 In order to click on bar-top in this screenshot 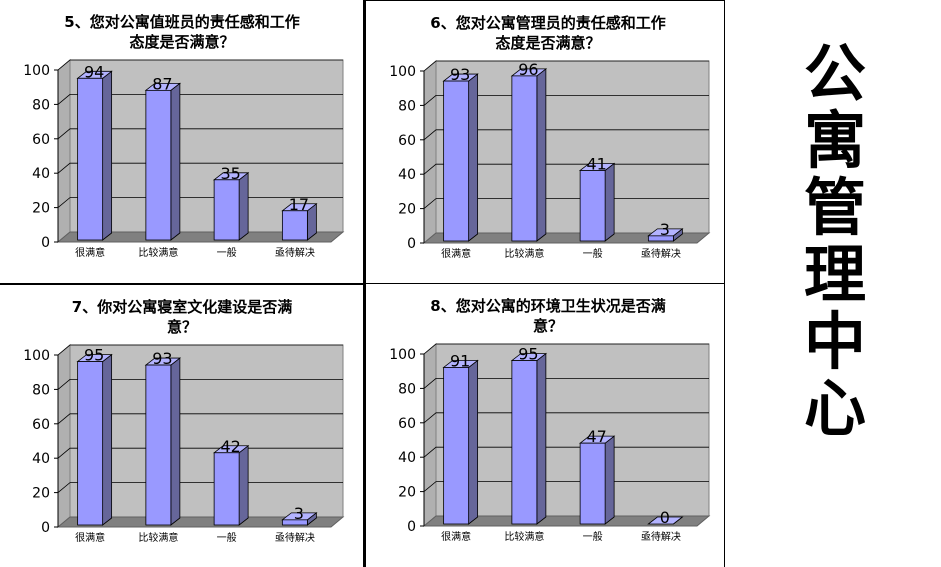, I will do `click(665, 520)`.